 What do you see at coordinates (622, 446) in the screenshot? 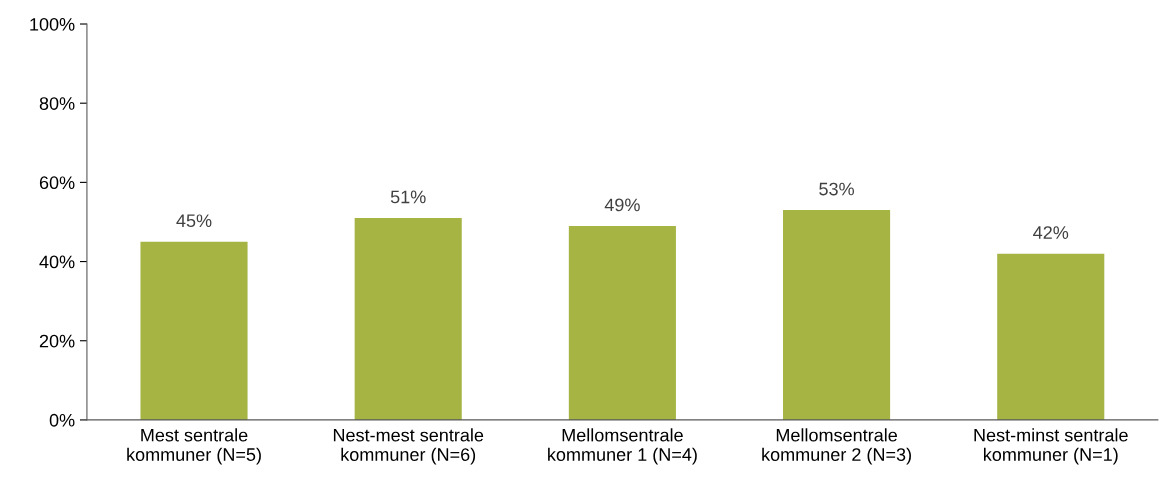
I see `x-tick-label: Mellomsentrale kommuner 1 (N=4)` at bounding box center [622, 446].